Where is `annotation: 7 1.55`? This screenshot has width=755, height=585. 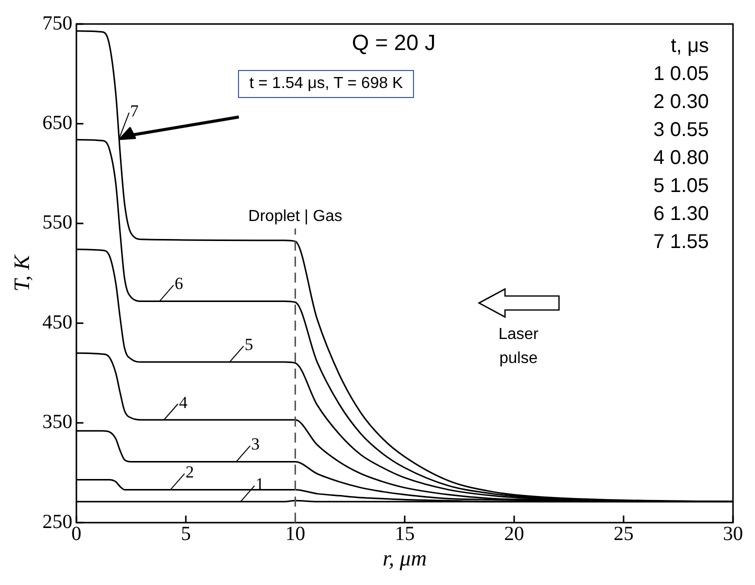
annotation: 7 1.55 is located at coordinates (680, 242).